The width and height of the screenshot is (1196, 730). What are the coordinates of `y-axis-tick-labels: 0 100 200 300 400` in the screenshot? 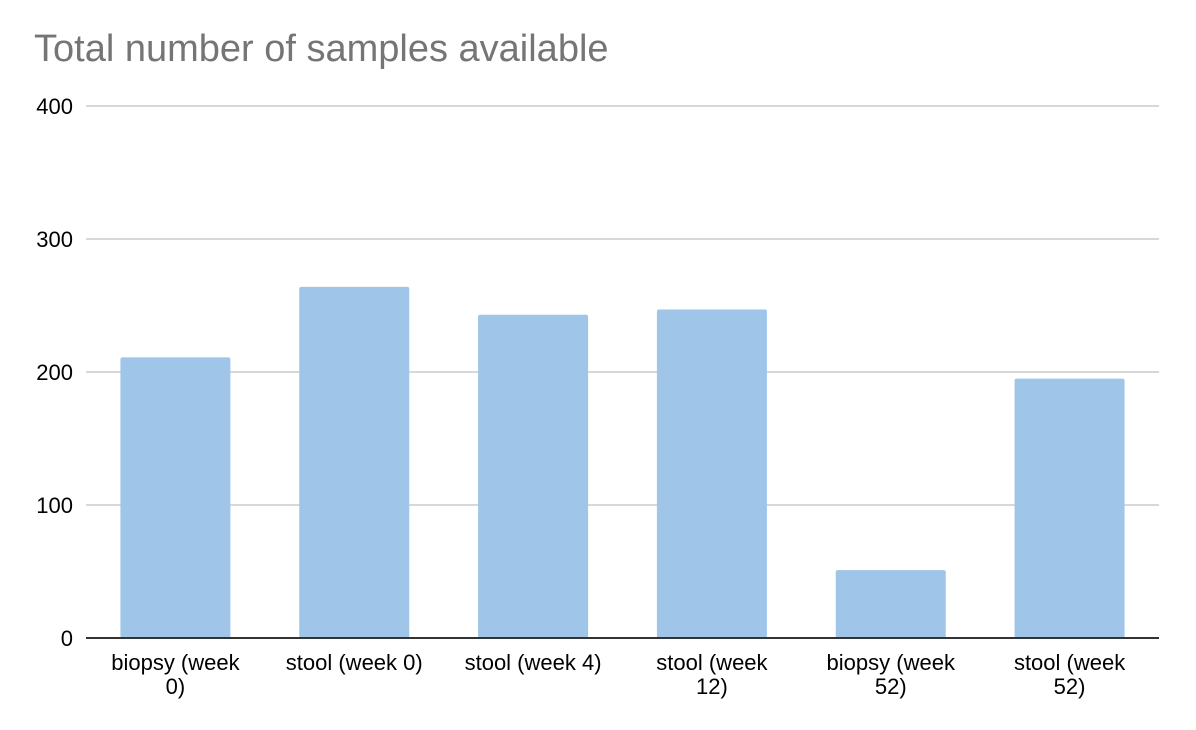 It's located at (54, 372).